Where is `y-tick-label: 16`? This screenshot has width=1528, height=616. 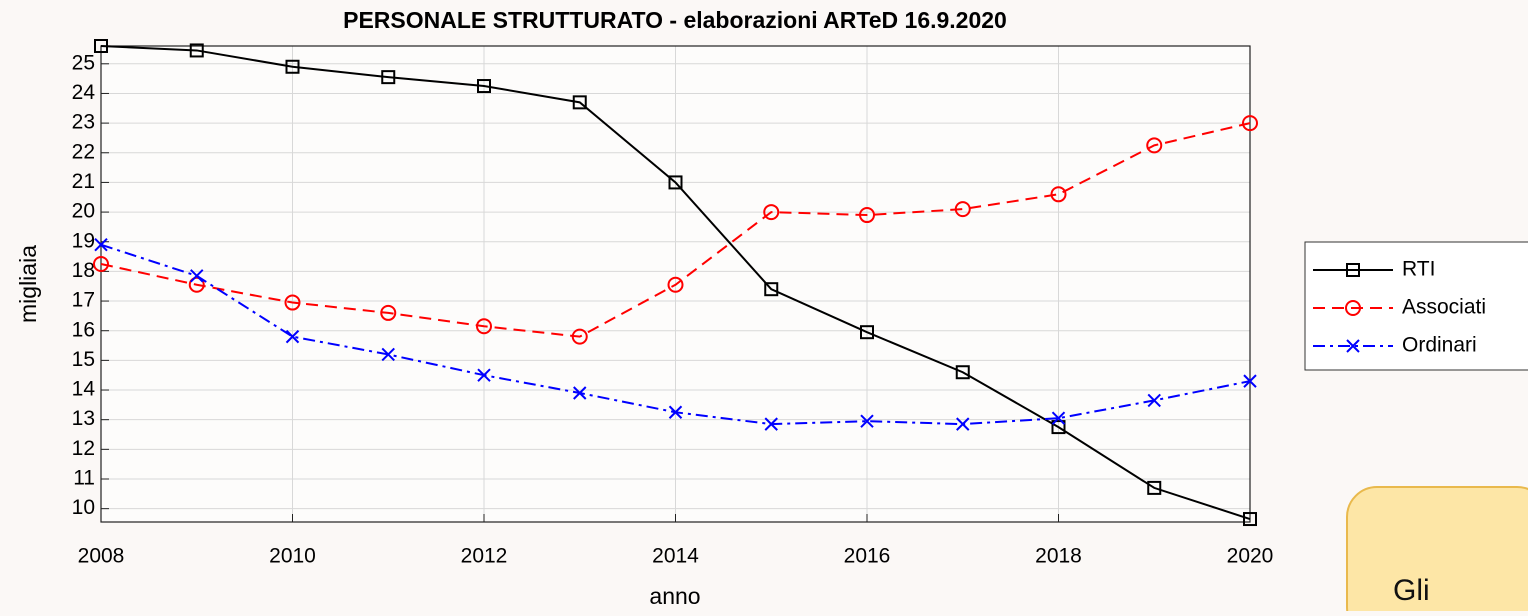 y-tick-label: 16 is located at coordinates (83, 329).